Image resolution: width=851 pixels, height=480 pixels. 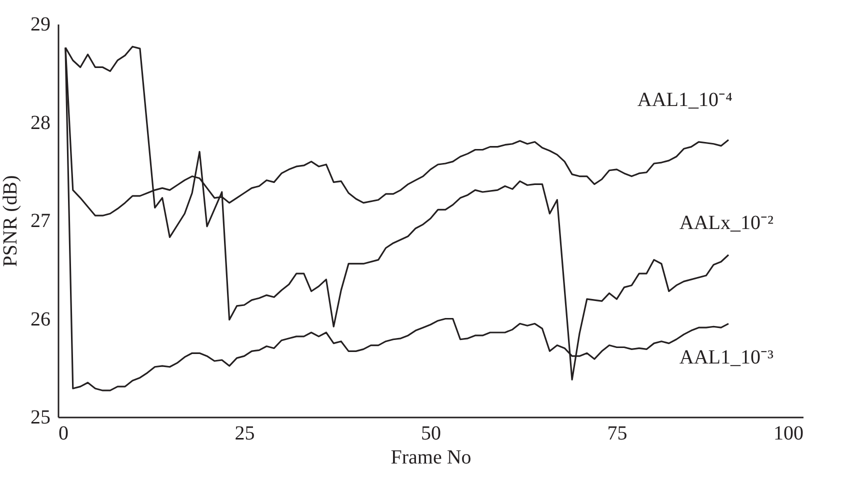 What do you see at coordinates (685, 99) in the screenshot?
I see `series-label: AAL1_10⁻⁴` at bounding box center [685, 99].